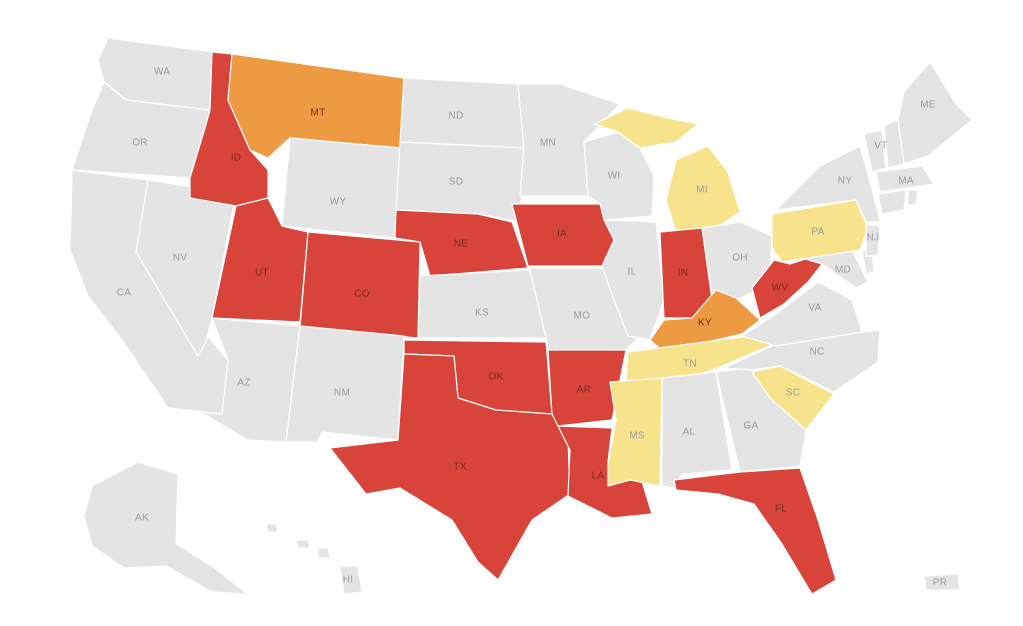  Describe the element at coordinates (495, 377) in the screenshot. I see `label-OK: OK` at that location.